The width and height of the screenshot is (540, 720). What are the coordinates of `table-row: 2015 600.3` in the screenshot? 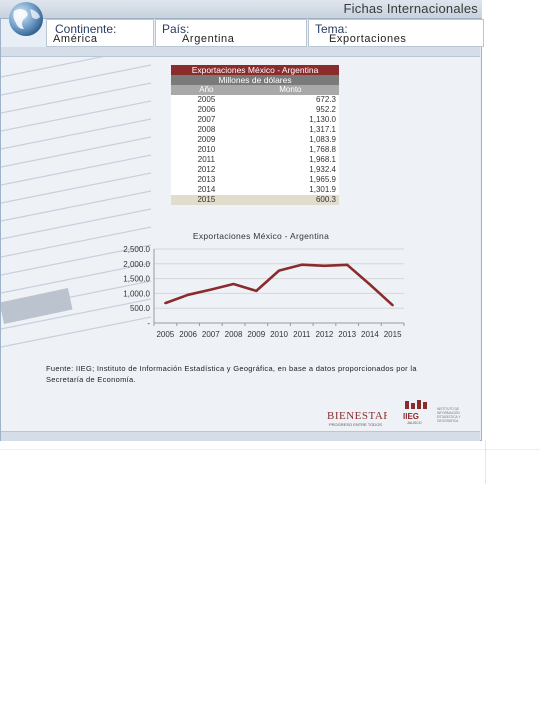 It's located at (255, 200).